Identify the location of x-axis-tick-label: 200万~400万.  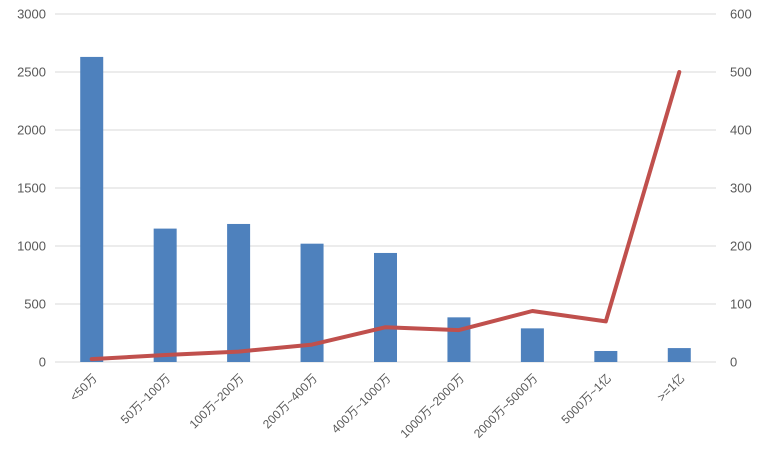
(290, 401).